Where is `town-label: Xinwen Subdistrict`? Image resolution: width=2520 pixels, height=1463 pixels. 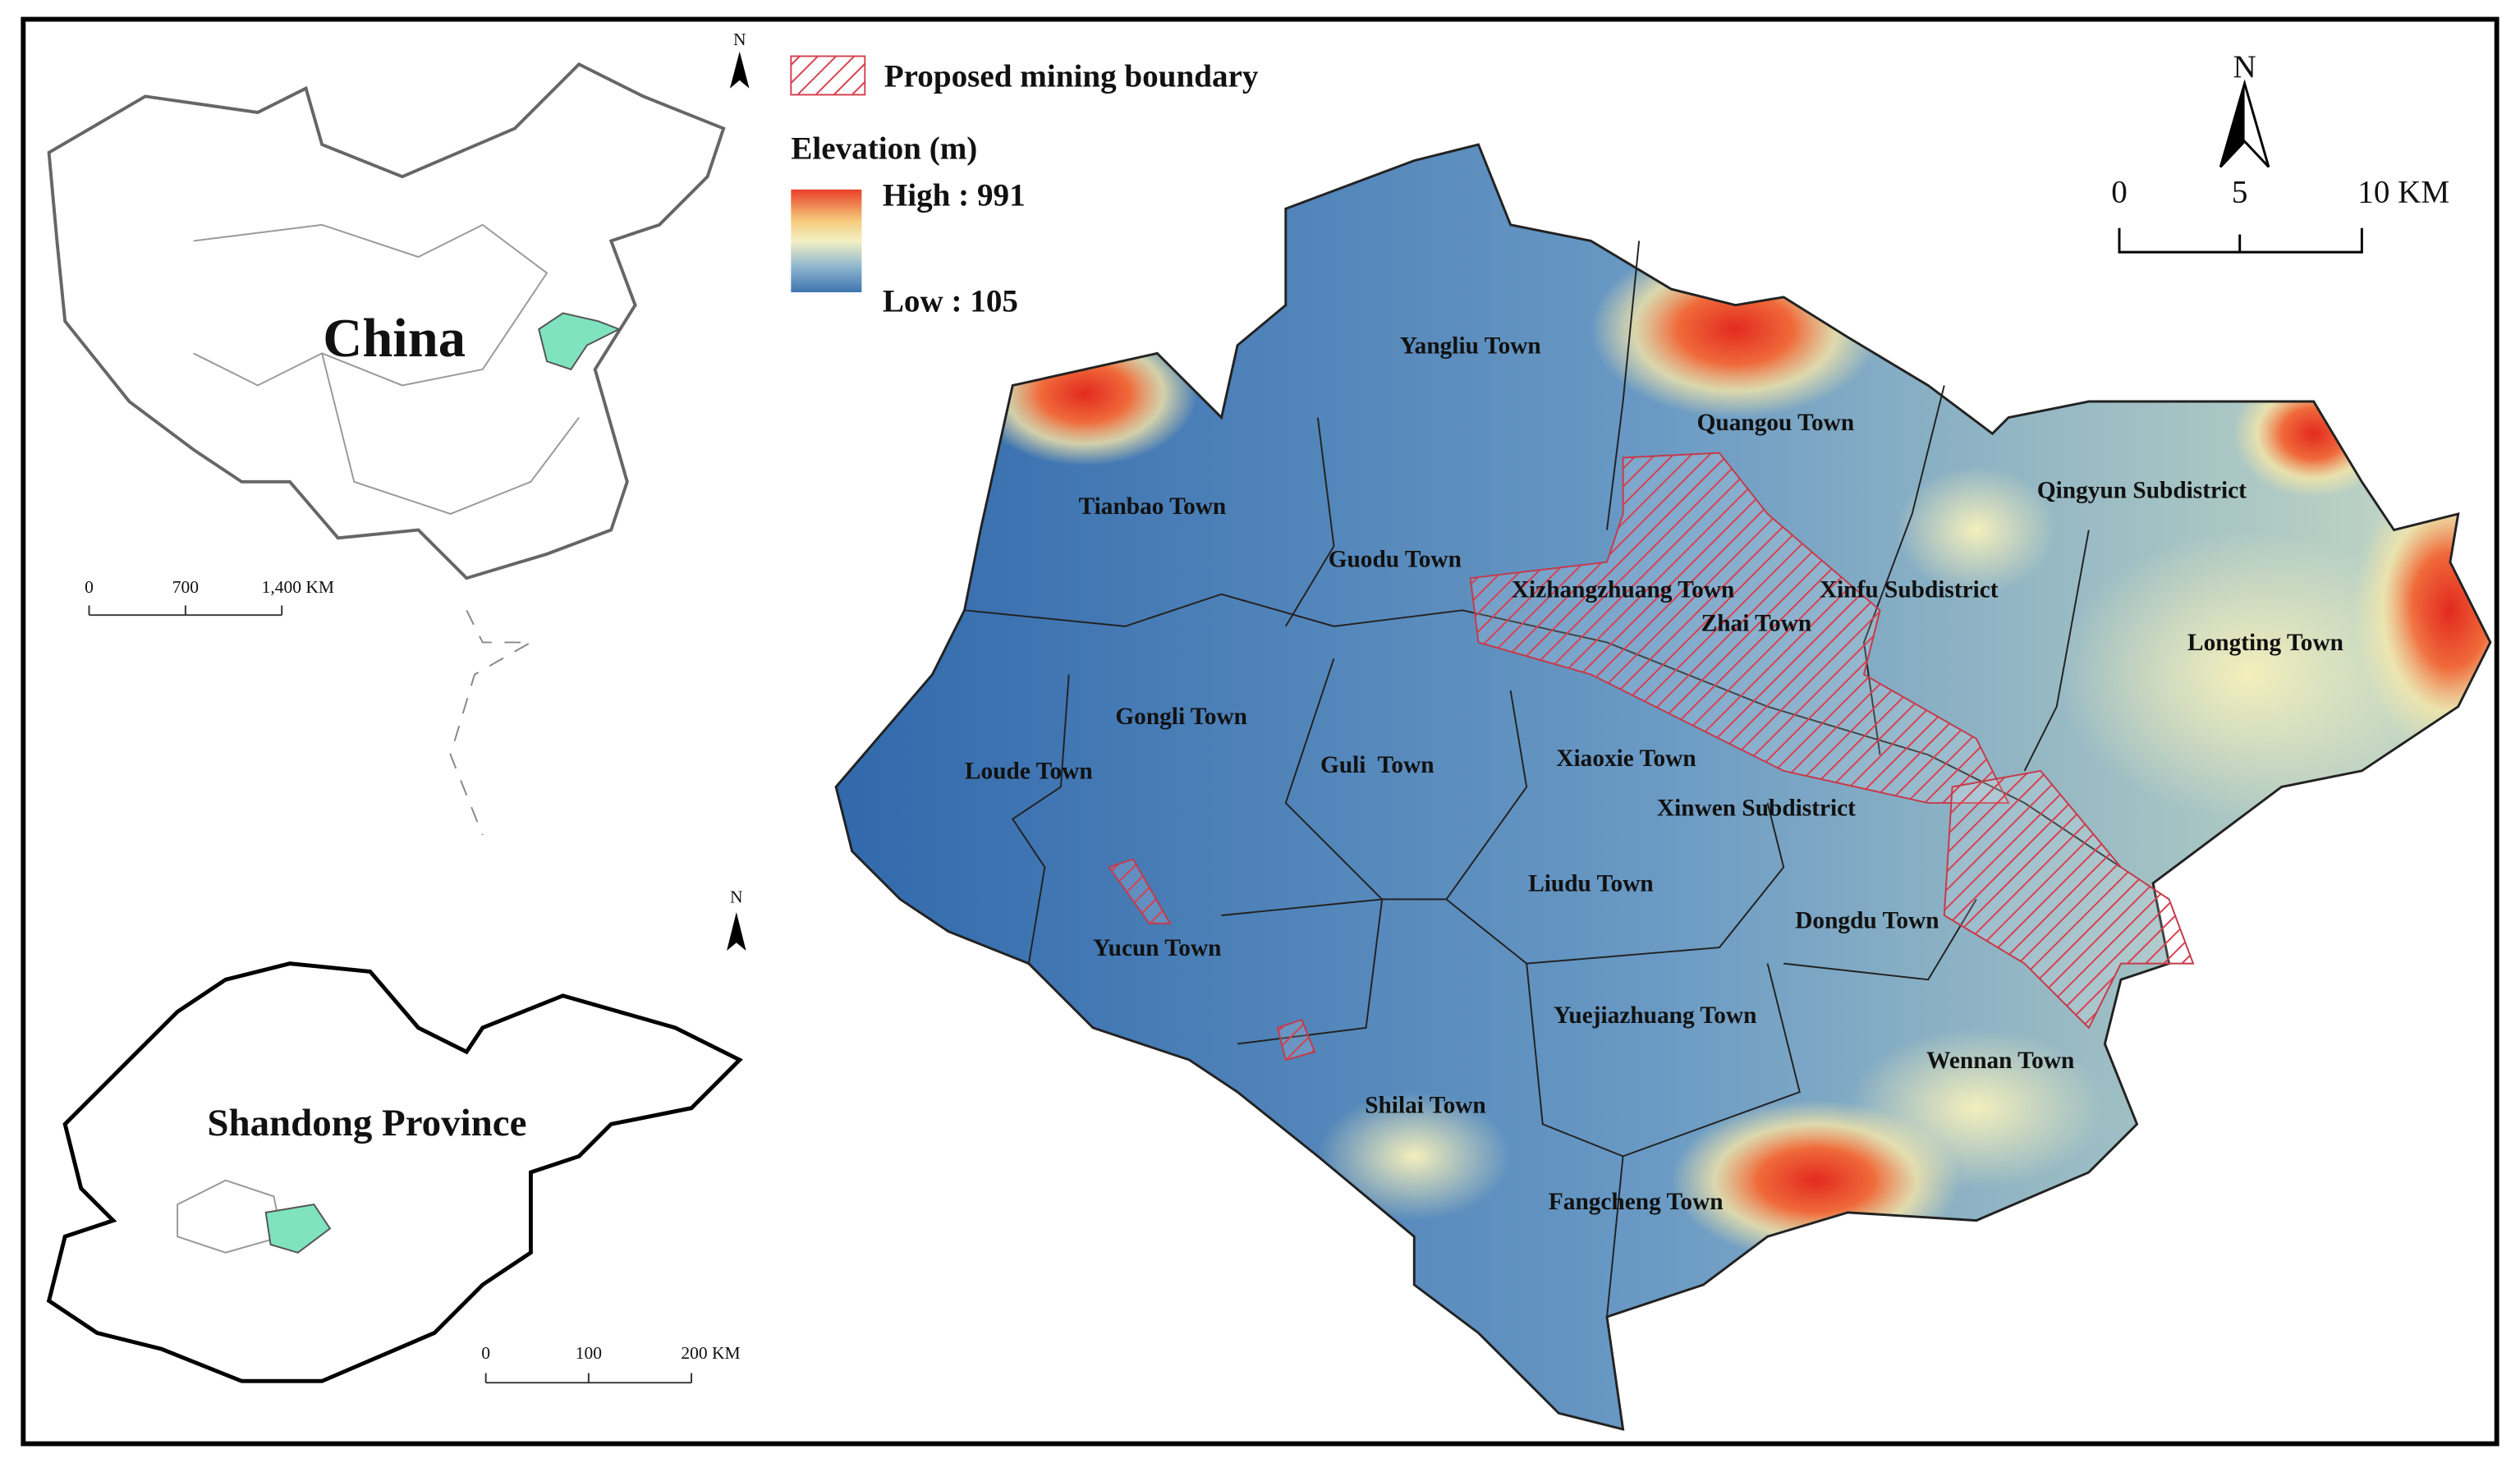 town-label: Xinwen Subdistrict is located at coordinates (1756, 809).